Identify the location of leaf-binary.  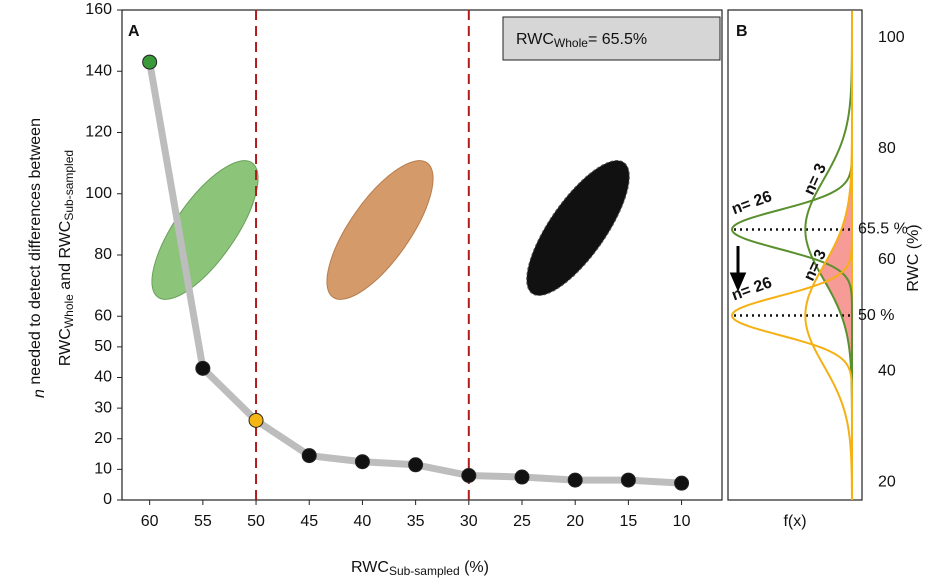
(578, 228).